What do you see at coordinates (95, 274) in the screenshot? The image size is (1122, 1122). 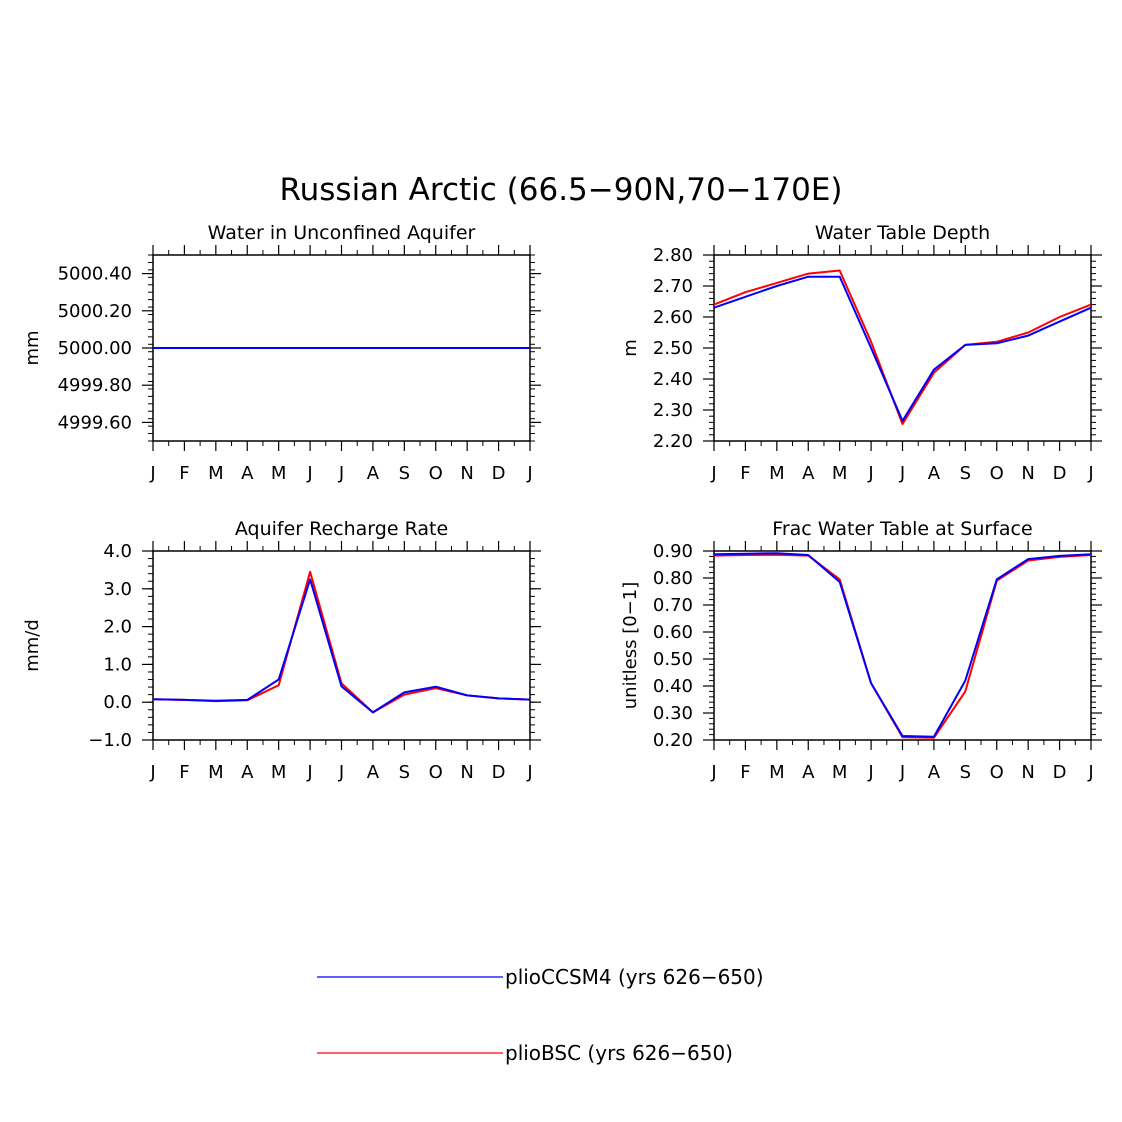 I see `y-tick-label: 5000.40` at bounding box center [95, 274].